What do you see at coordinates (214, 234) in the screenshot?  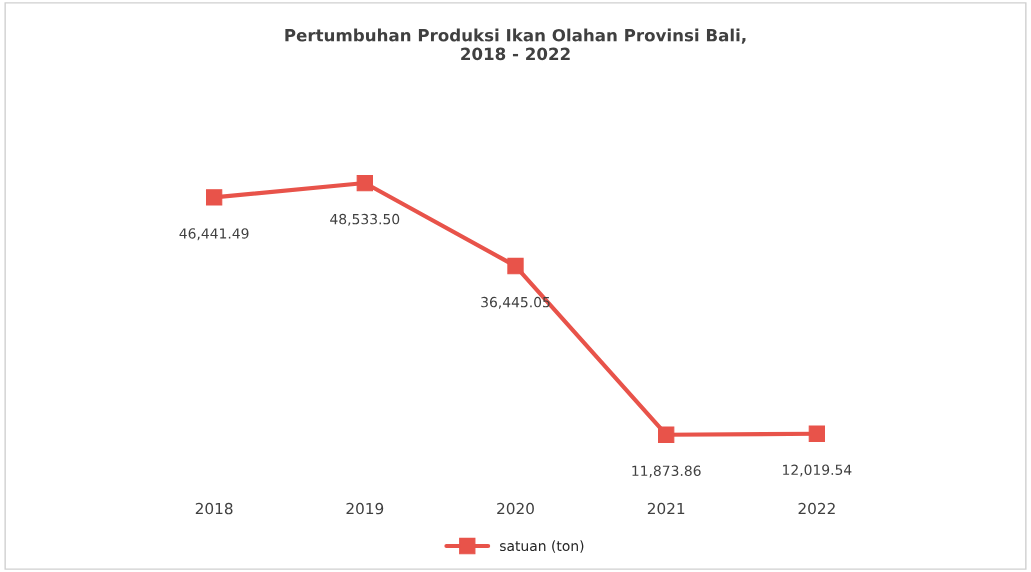 I see `data-label: 46,441.49` at bounding box center [214, 234].